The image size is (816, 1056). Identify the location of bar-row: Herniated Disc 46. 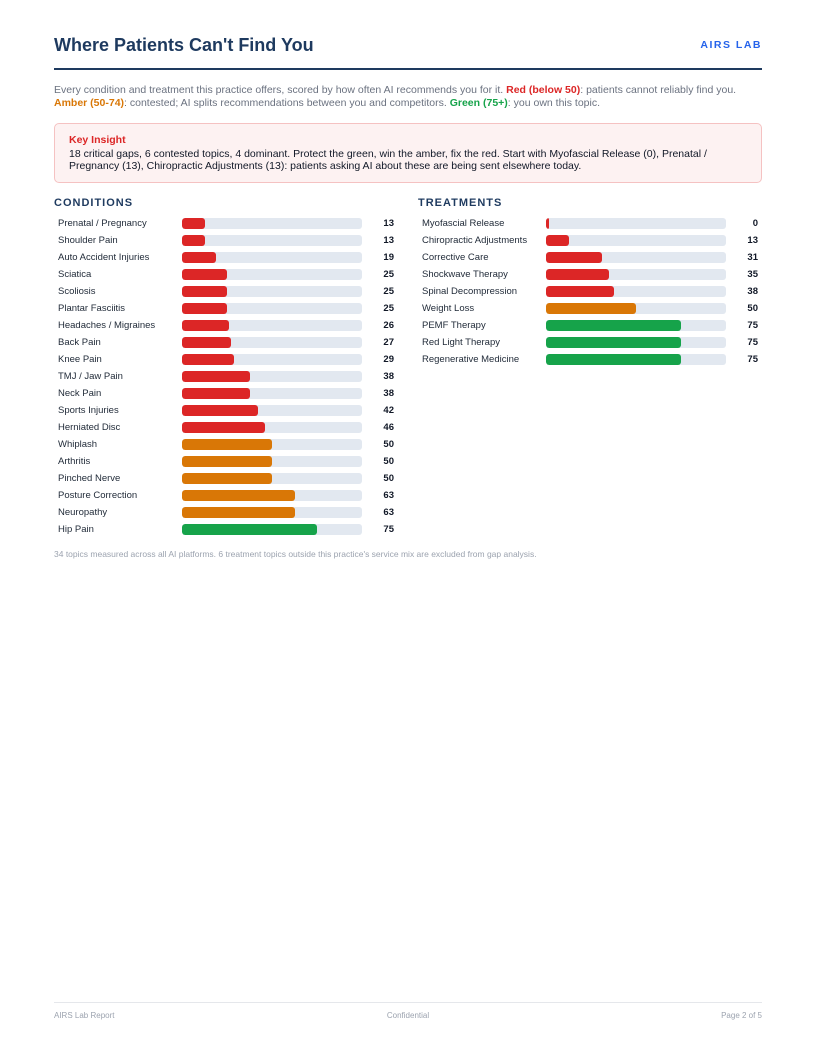
(224, 428).